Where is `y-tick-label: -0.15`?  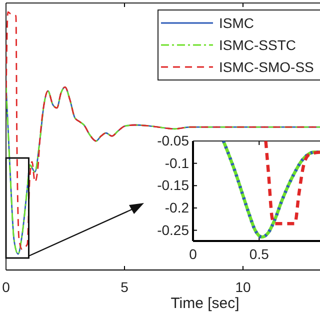 y-tick-label: -0.15 is located at coordinates (173, 185).